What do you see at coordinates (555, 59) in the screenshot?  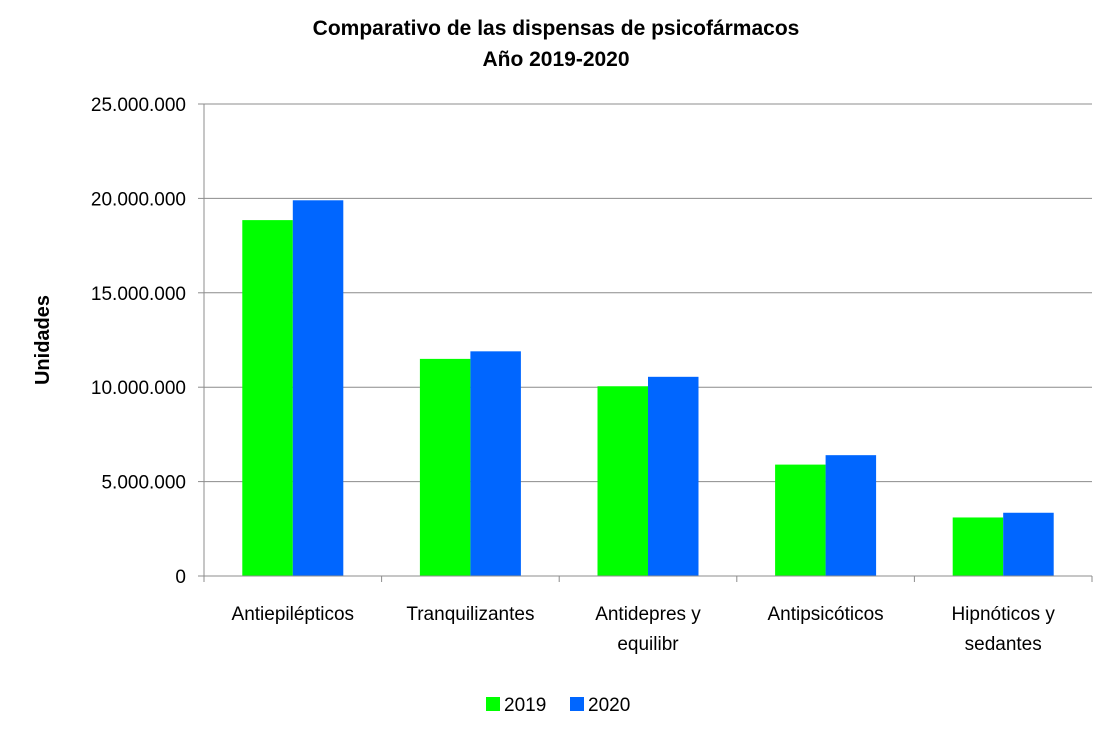 I see `chart-title-line-2: Año 2019-2020` at bounding box center [555, 59].